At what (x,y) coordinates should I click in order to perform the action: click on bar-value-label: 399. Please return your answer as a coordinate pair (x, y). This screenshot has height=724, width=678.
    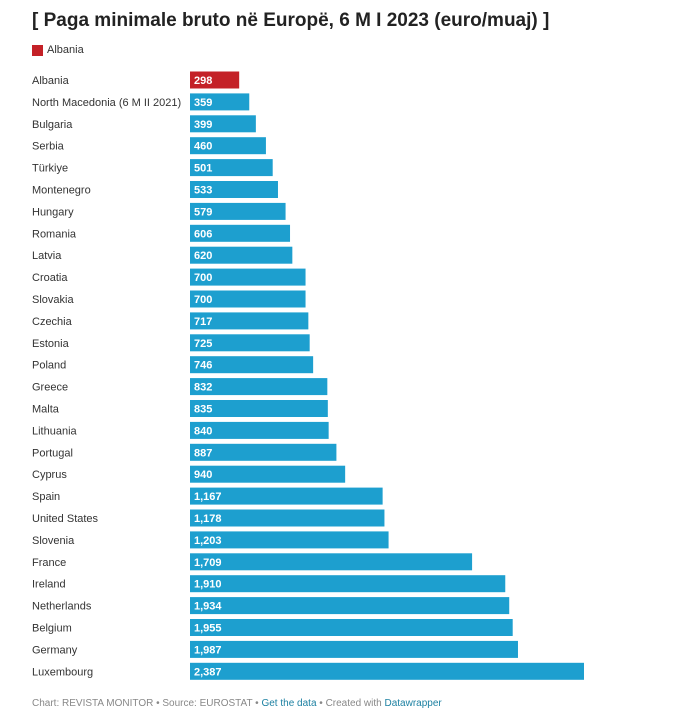
    Looking at the image, I should click on (203, 125).